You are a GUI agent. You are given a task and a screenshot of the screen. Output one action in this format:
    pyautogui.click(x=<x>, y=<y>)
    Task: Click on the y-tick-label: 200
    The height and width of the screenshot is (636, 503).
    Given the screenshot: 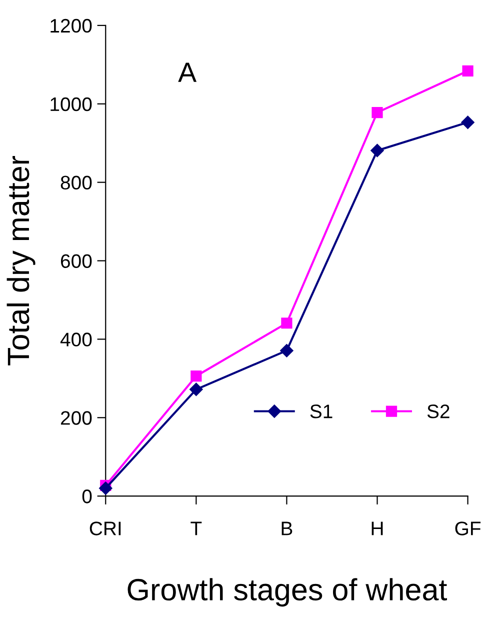 What is the action you would take?
    pyautogui.click(x=76, y=418)
    